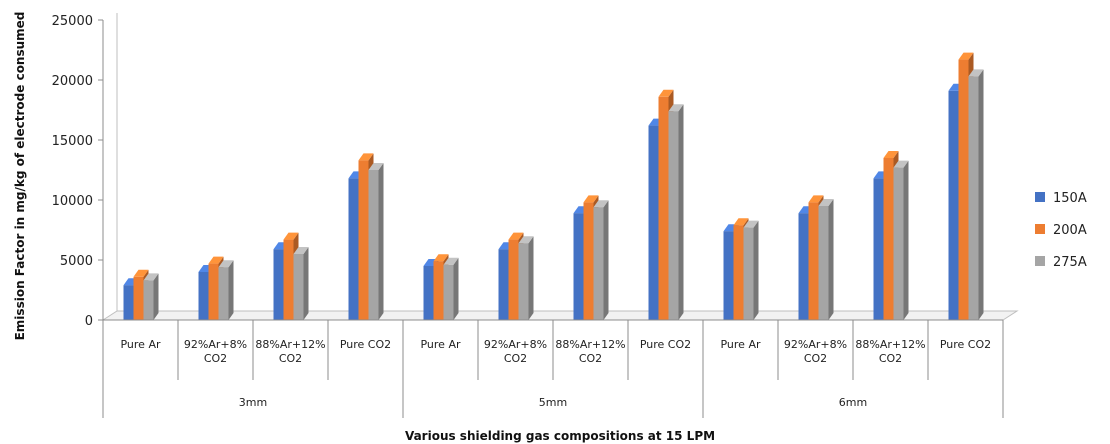 The height and width of the screenshot is (444, 1110). I want to click on legend: 150A 200A 275A, so click(1061, 230).